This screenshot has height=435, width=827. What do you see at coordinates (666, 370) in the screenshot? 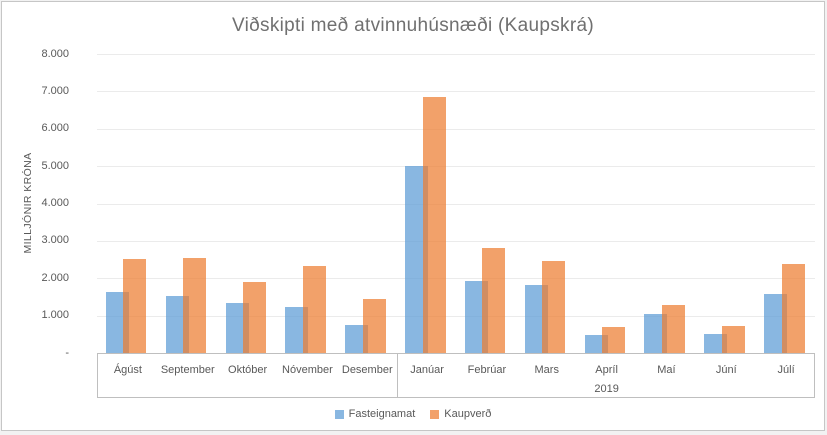
I see `category-label: Maí` at bounding box center [666, 370].